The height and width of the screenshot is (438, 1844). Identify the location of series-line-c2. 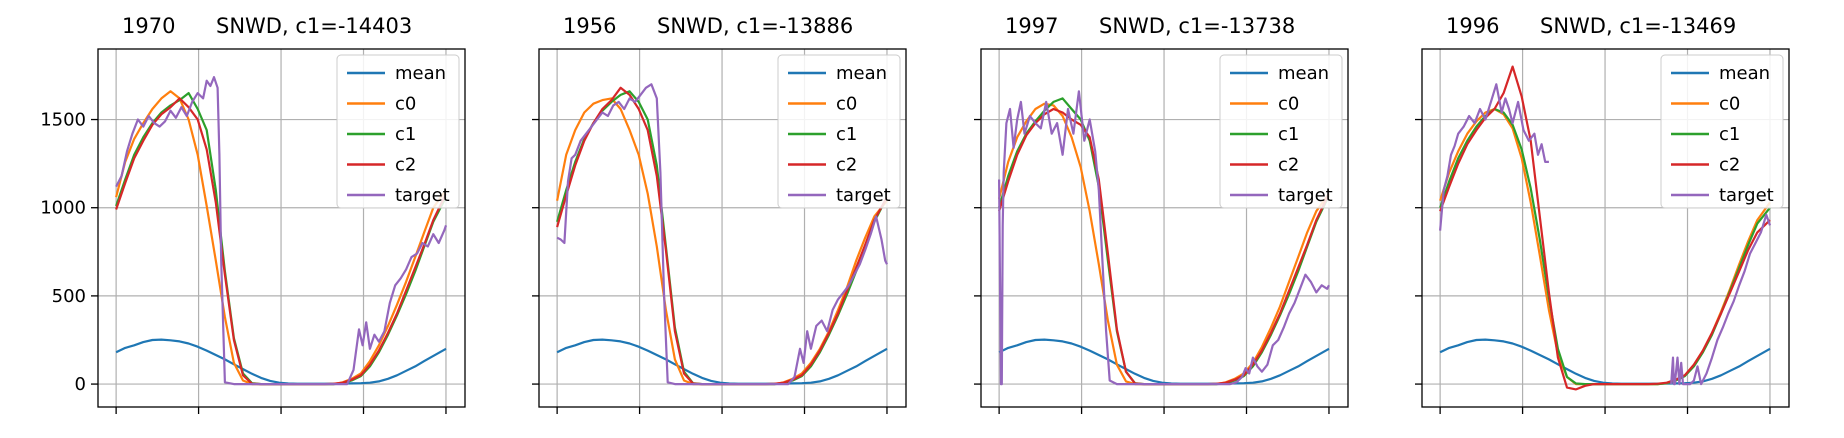
(1605, 228).